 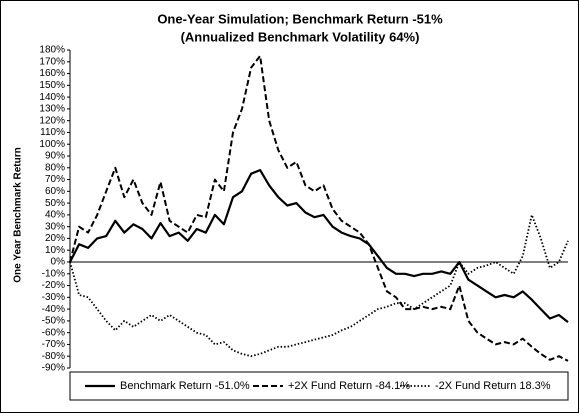 What do you see at coordinates (55, 156) in the screenshot?
I see `y-tick-label: 90%` at bounding box center [55, 156].